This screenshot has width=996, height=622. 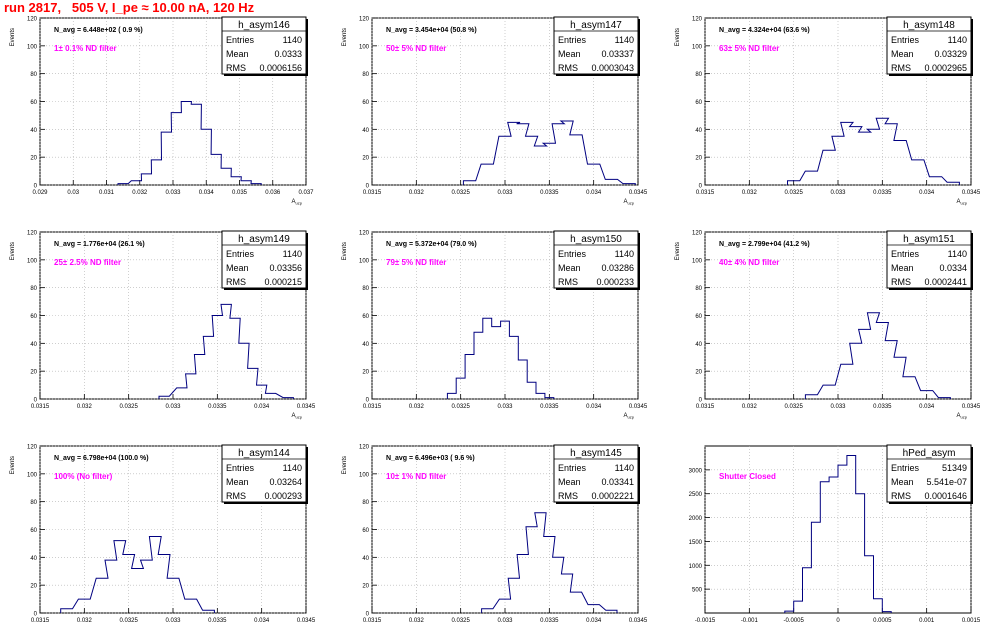 I want to click on y-tick-label: 3000, so click(x=696, y=471).